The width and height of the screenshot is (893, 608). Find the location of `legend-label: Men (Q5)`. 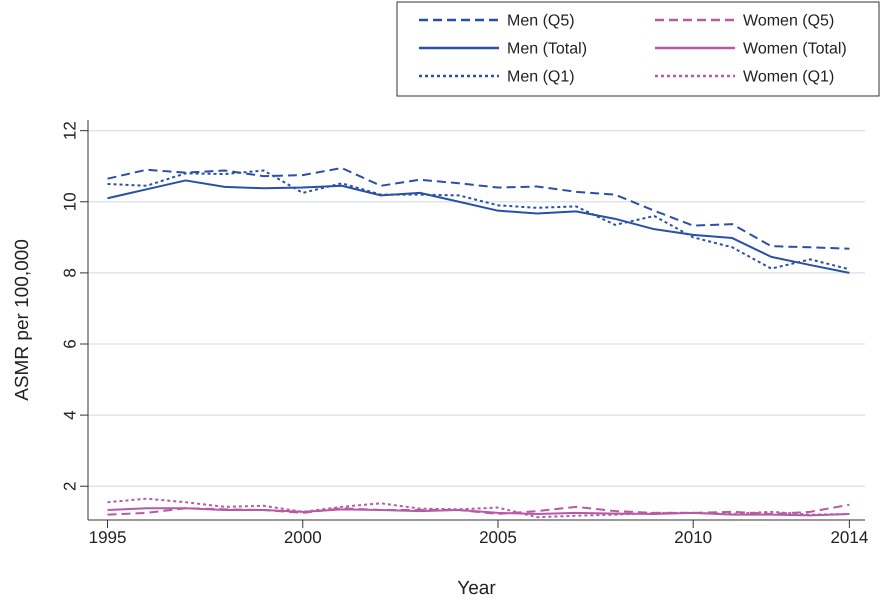

legend-label: Men (Q5) is located at coordinates (541, 21).